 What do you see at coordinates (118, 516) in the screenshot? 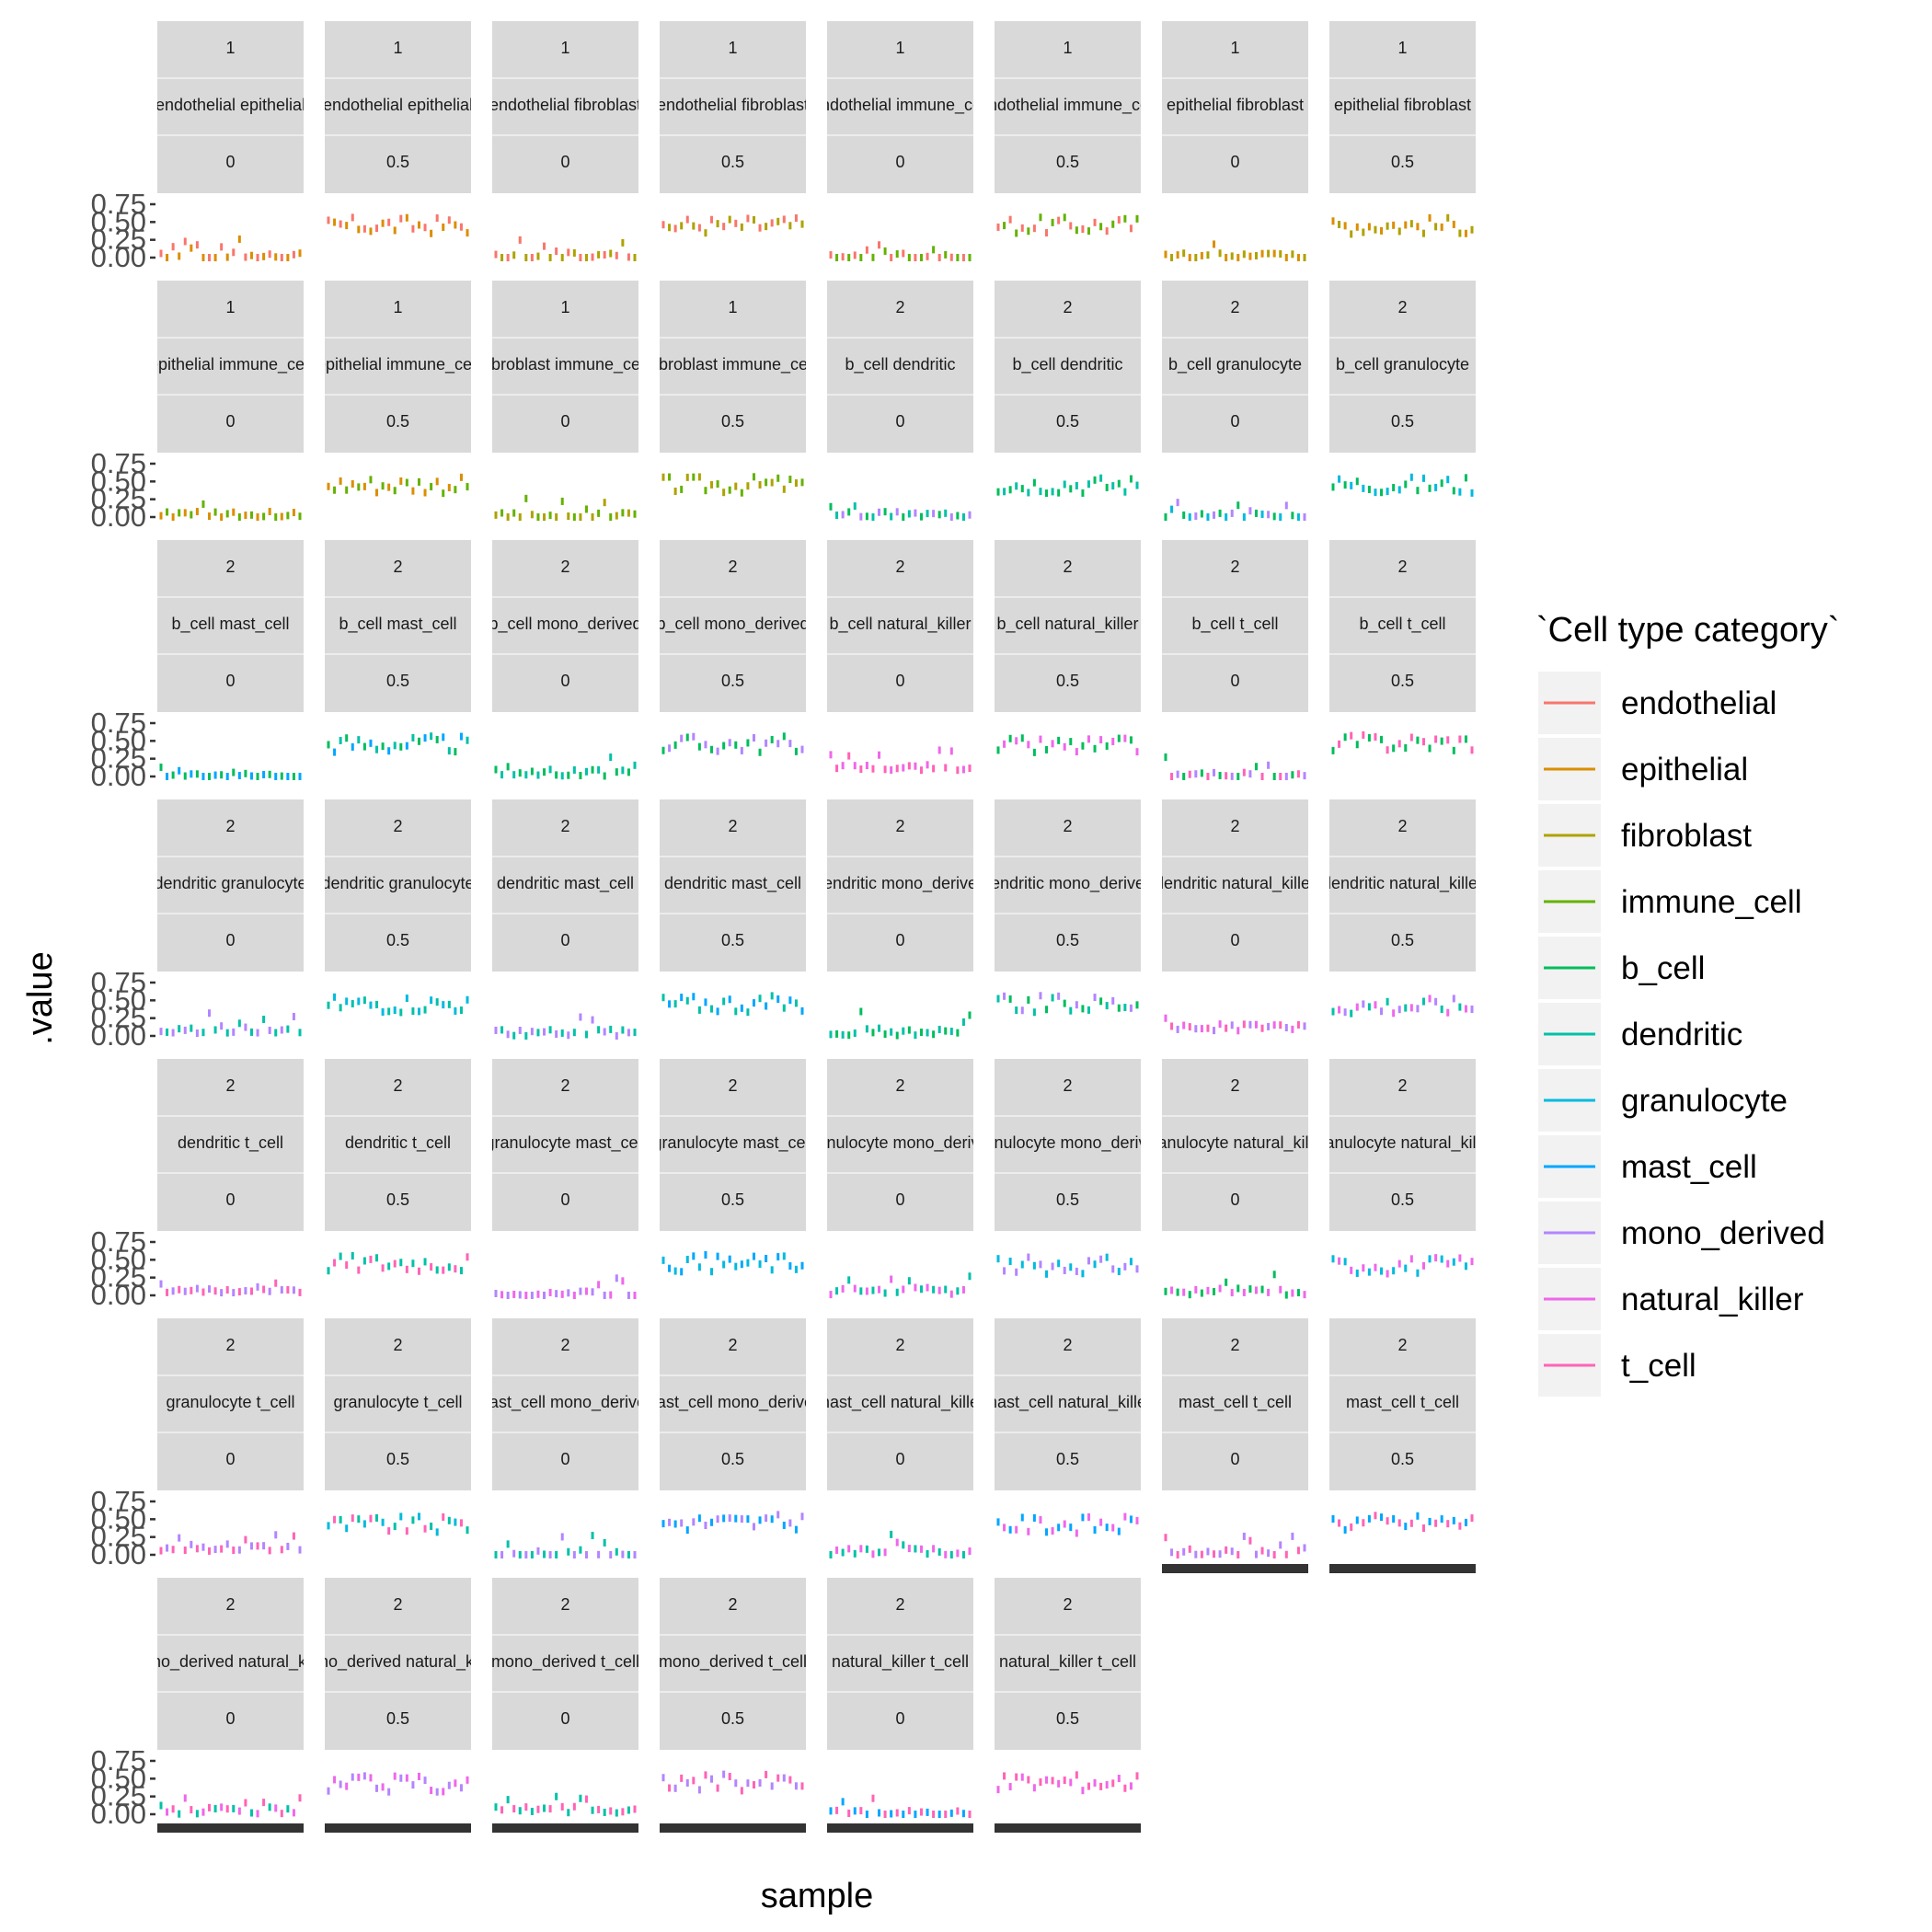
I see `y-tick-label: 0.00` at bounding box center [118, 516].